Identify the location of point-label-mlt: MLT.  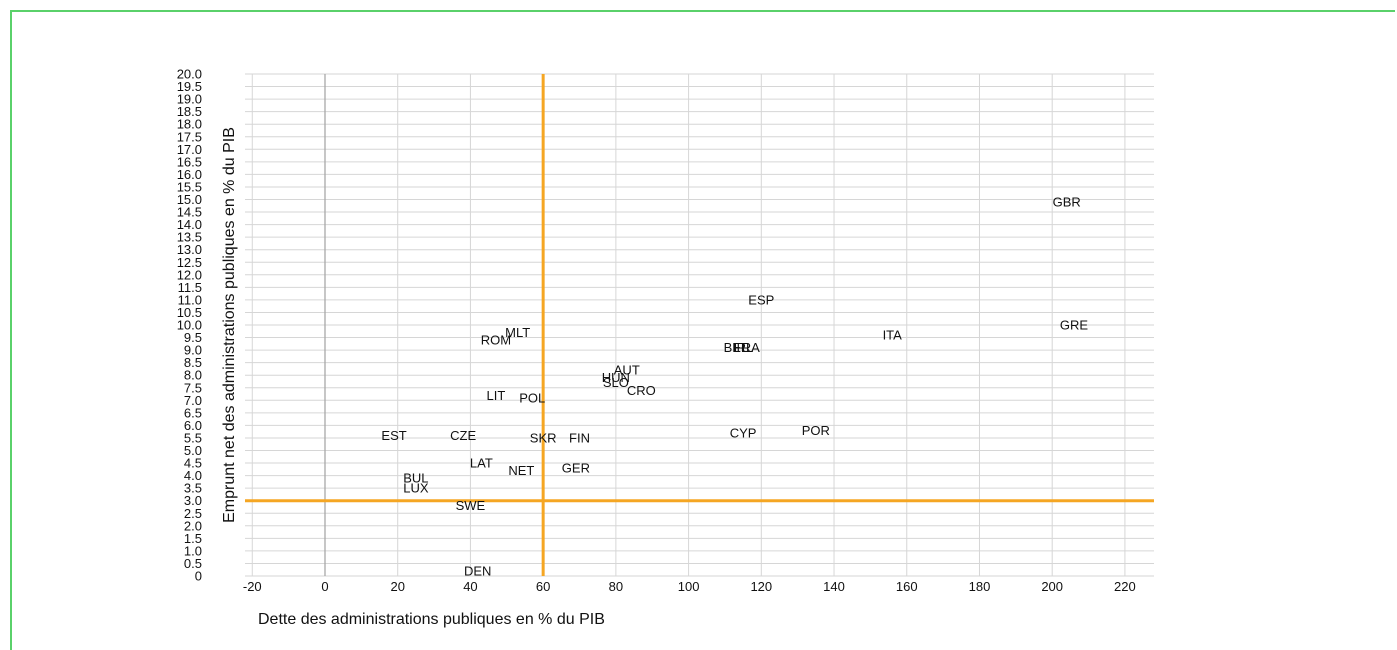
(517, 332).